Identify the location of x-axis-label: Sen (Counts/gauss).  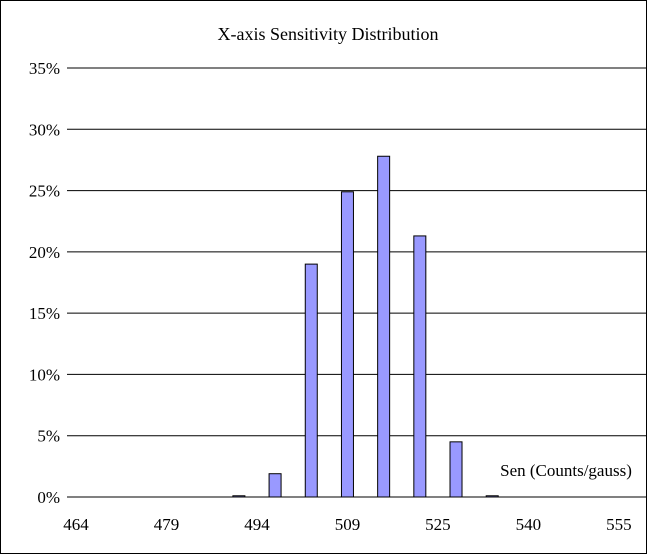
(566, 470).